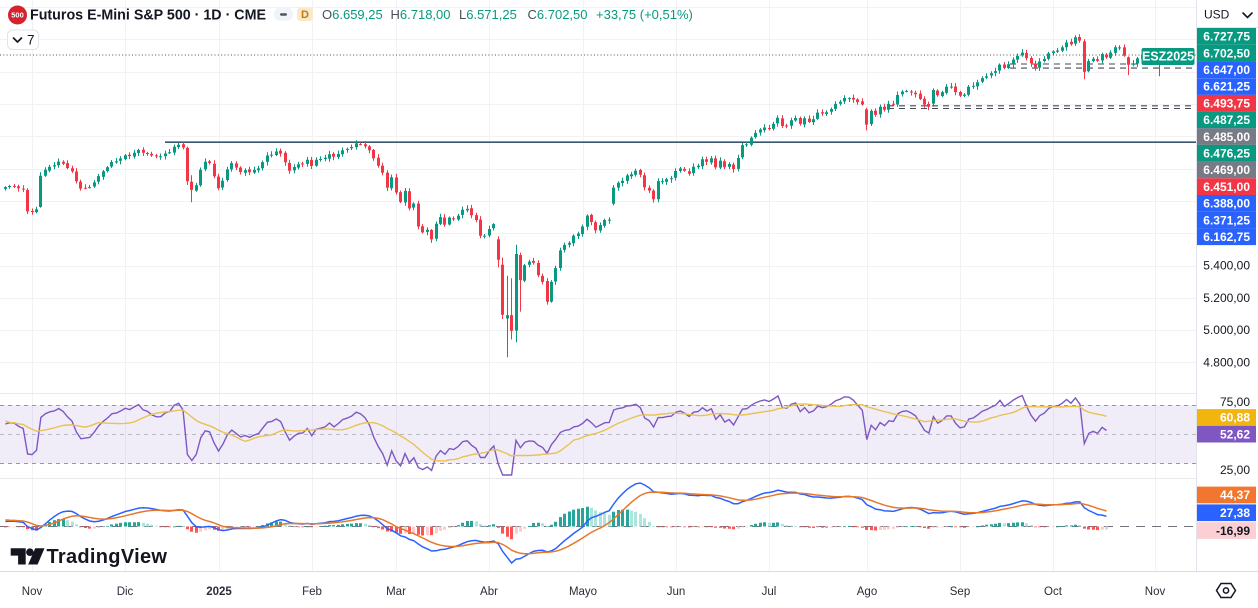 Image resolution: width=1258 pixels, height=608 pixels. Describe the element at coordinates (488, 14) in the screenshot. I see `svg-text: L6.571,25` at that location.